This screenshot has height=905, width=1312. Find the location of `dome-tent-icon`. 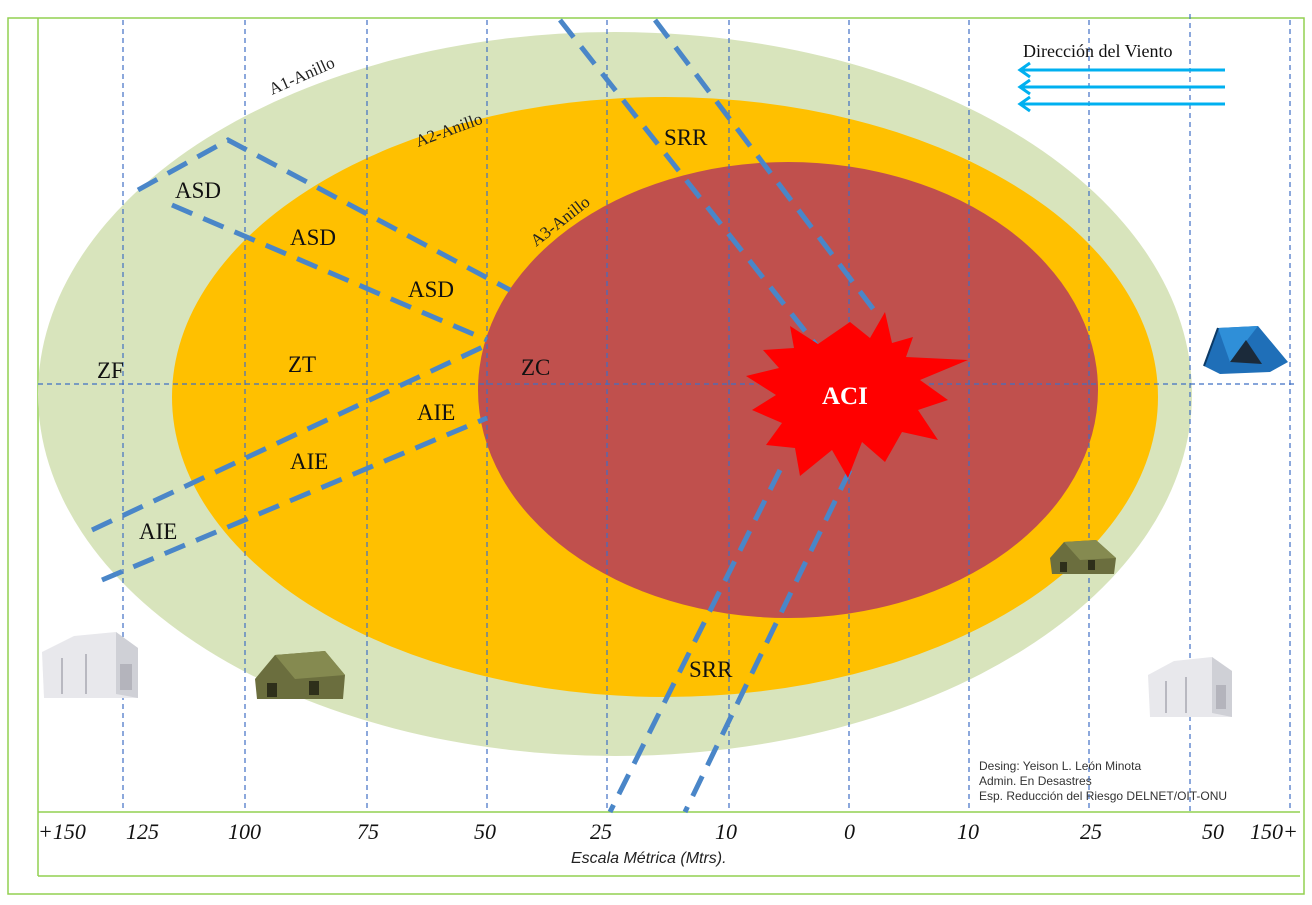

dome-tent-icon is located at coordinates (1245, 350).